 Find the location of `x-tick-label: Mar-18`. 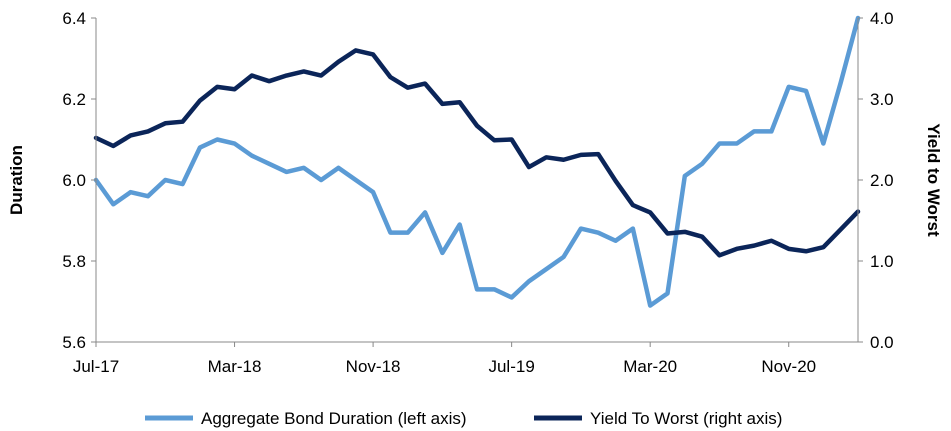

x-tick-label: Mar-18 is located at coordinates (235, 366).